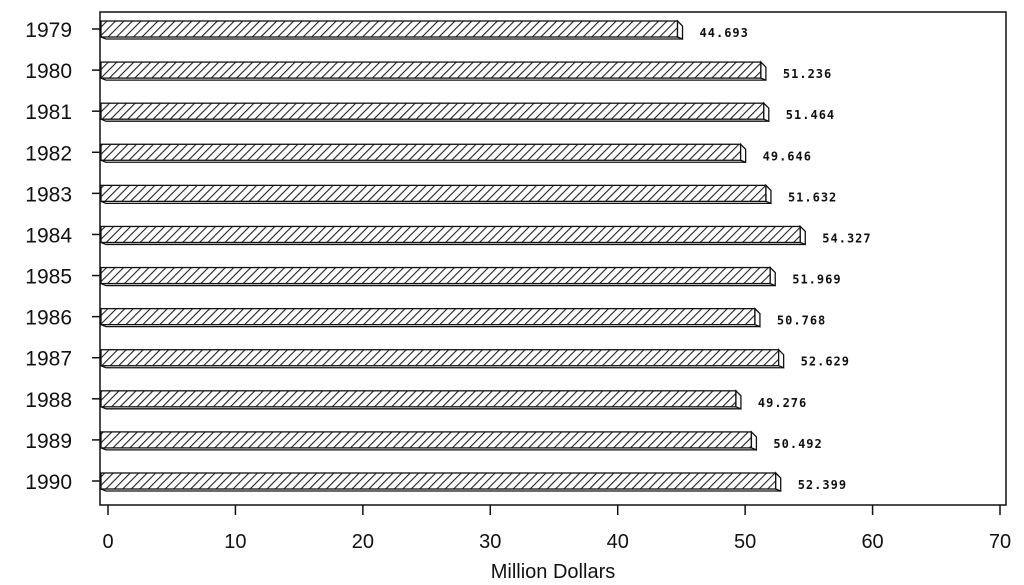 Image resolution: width=1024 pixels, height=585 pixels. What do you see at coordinates (235, 542) in the screenshot?
I see `x-tick-label: 10` at bounding box center [235, 542].